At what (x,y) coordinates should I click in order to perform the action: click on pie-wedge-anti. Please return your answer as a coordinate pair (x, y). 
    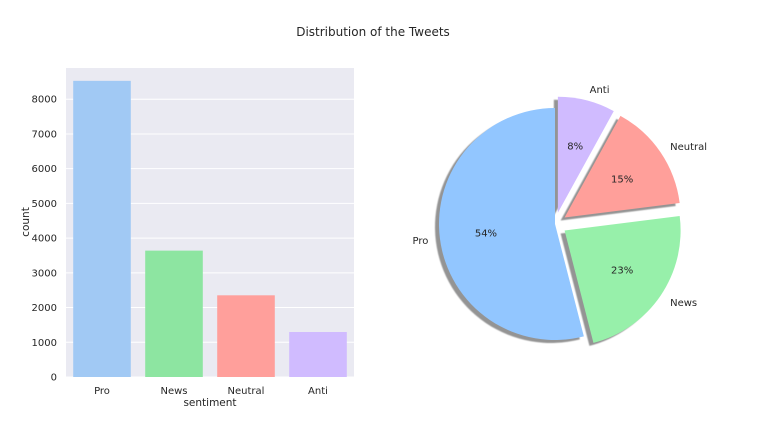
    Looking at the image, I should click on (585, 154).